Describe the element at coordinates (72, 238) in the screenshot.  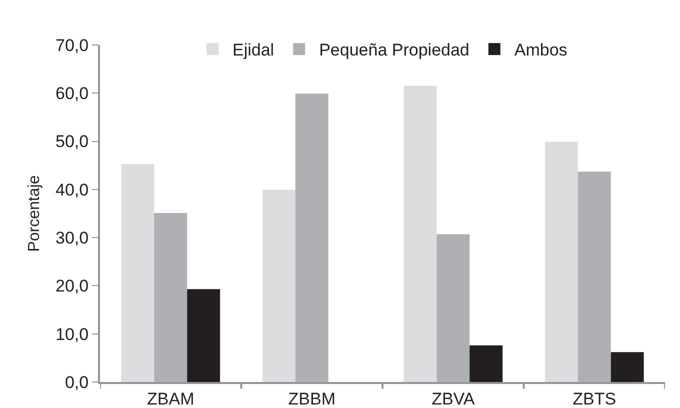
I see `y-tick-label: 30,0` at that location.